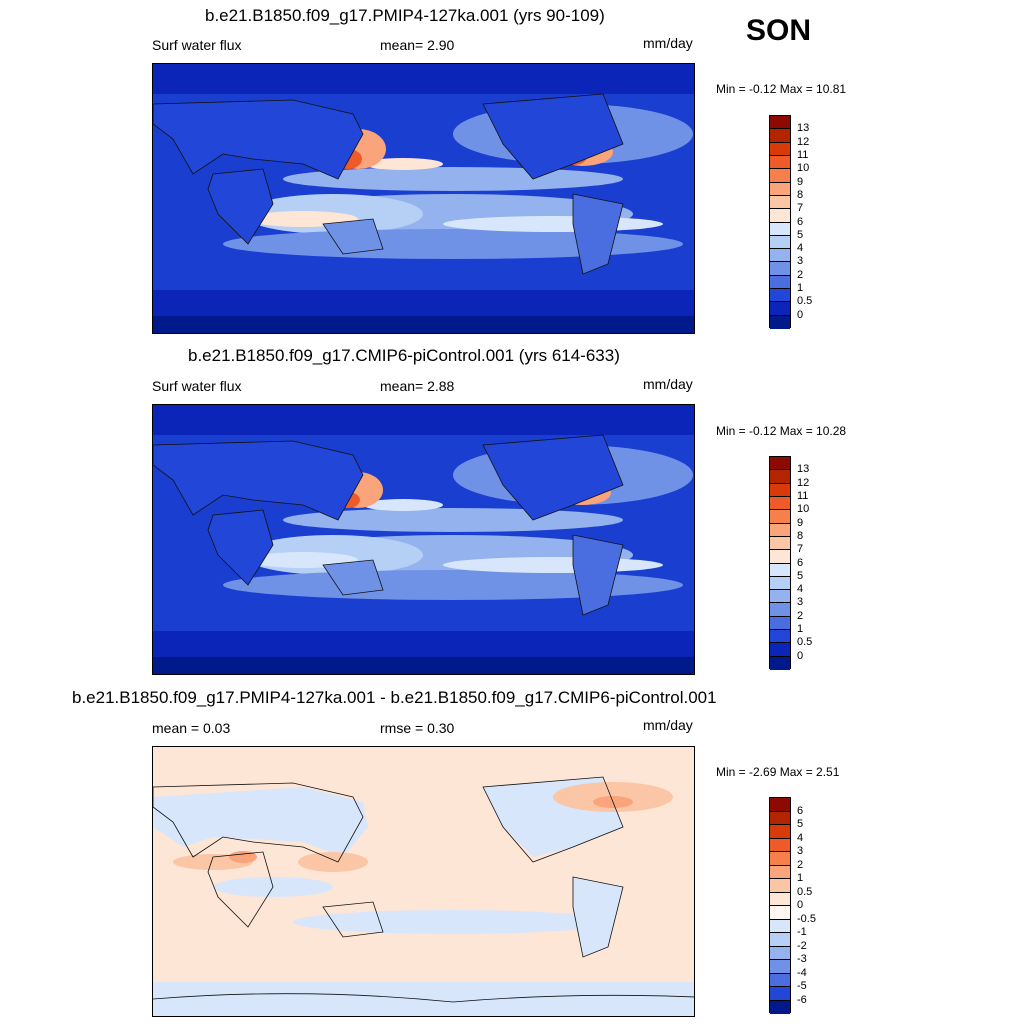 The width and height of the screenshot is (1024, 1024). Describe the element at coordinates (806, 918) in the screenshot. I see `colorbar-tick-label: -0.5` at that location.